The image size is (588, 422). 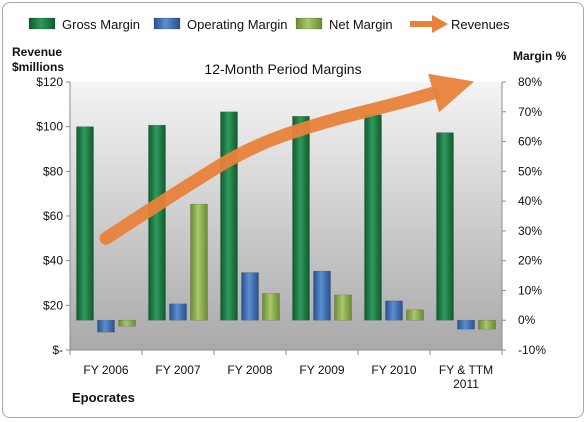 I want to click on left-tick-label-2: $40, so click(x=53, y=261).